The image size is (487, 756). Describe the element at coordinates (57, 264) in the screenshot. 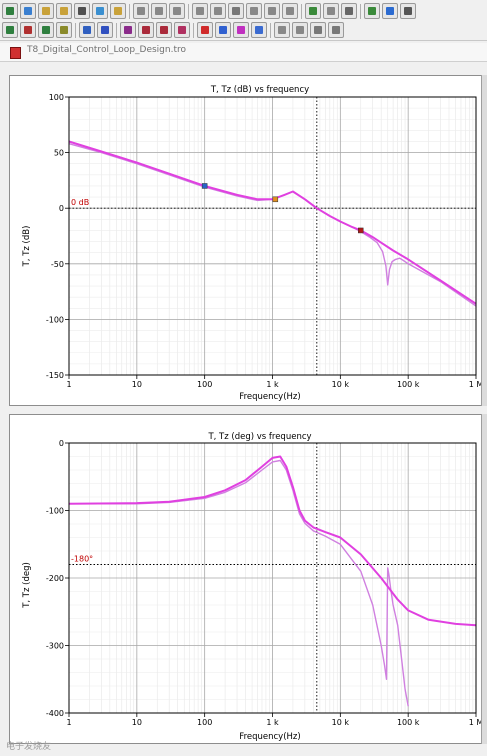

I see `y-tick-label: -50` at that location.